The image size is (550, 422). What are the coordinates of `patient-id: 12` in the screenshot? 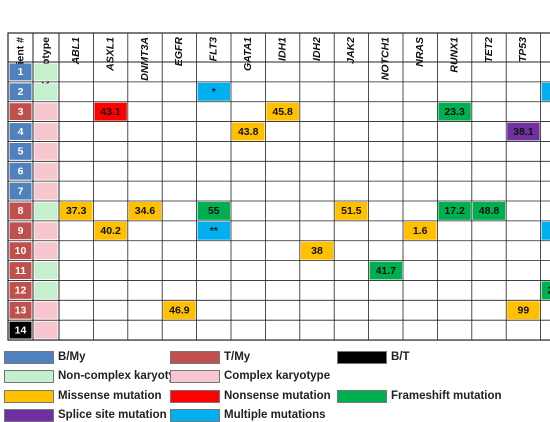 It's located at (21, 291).